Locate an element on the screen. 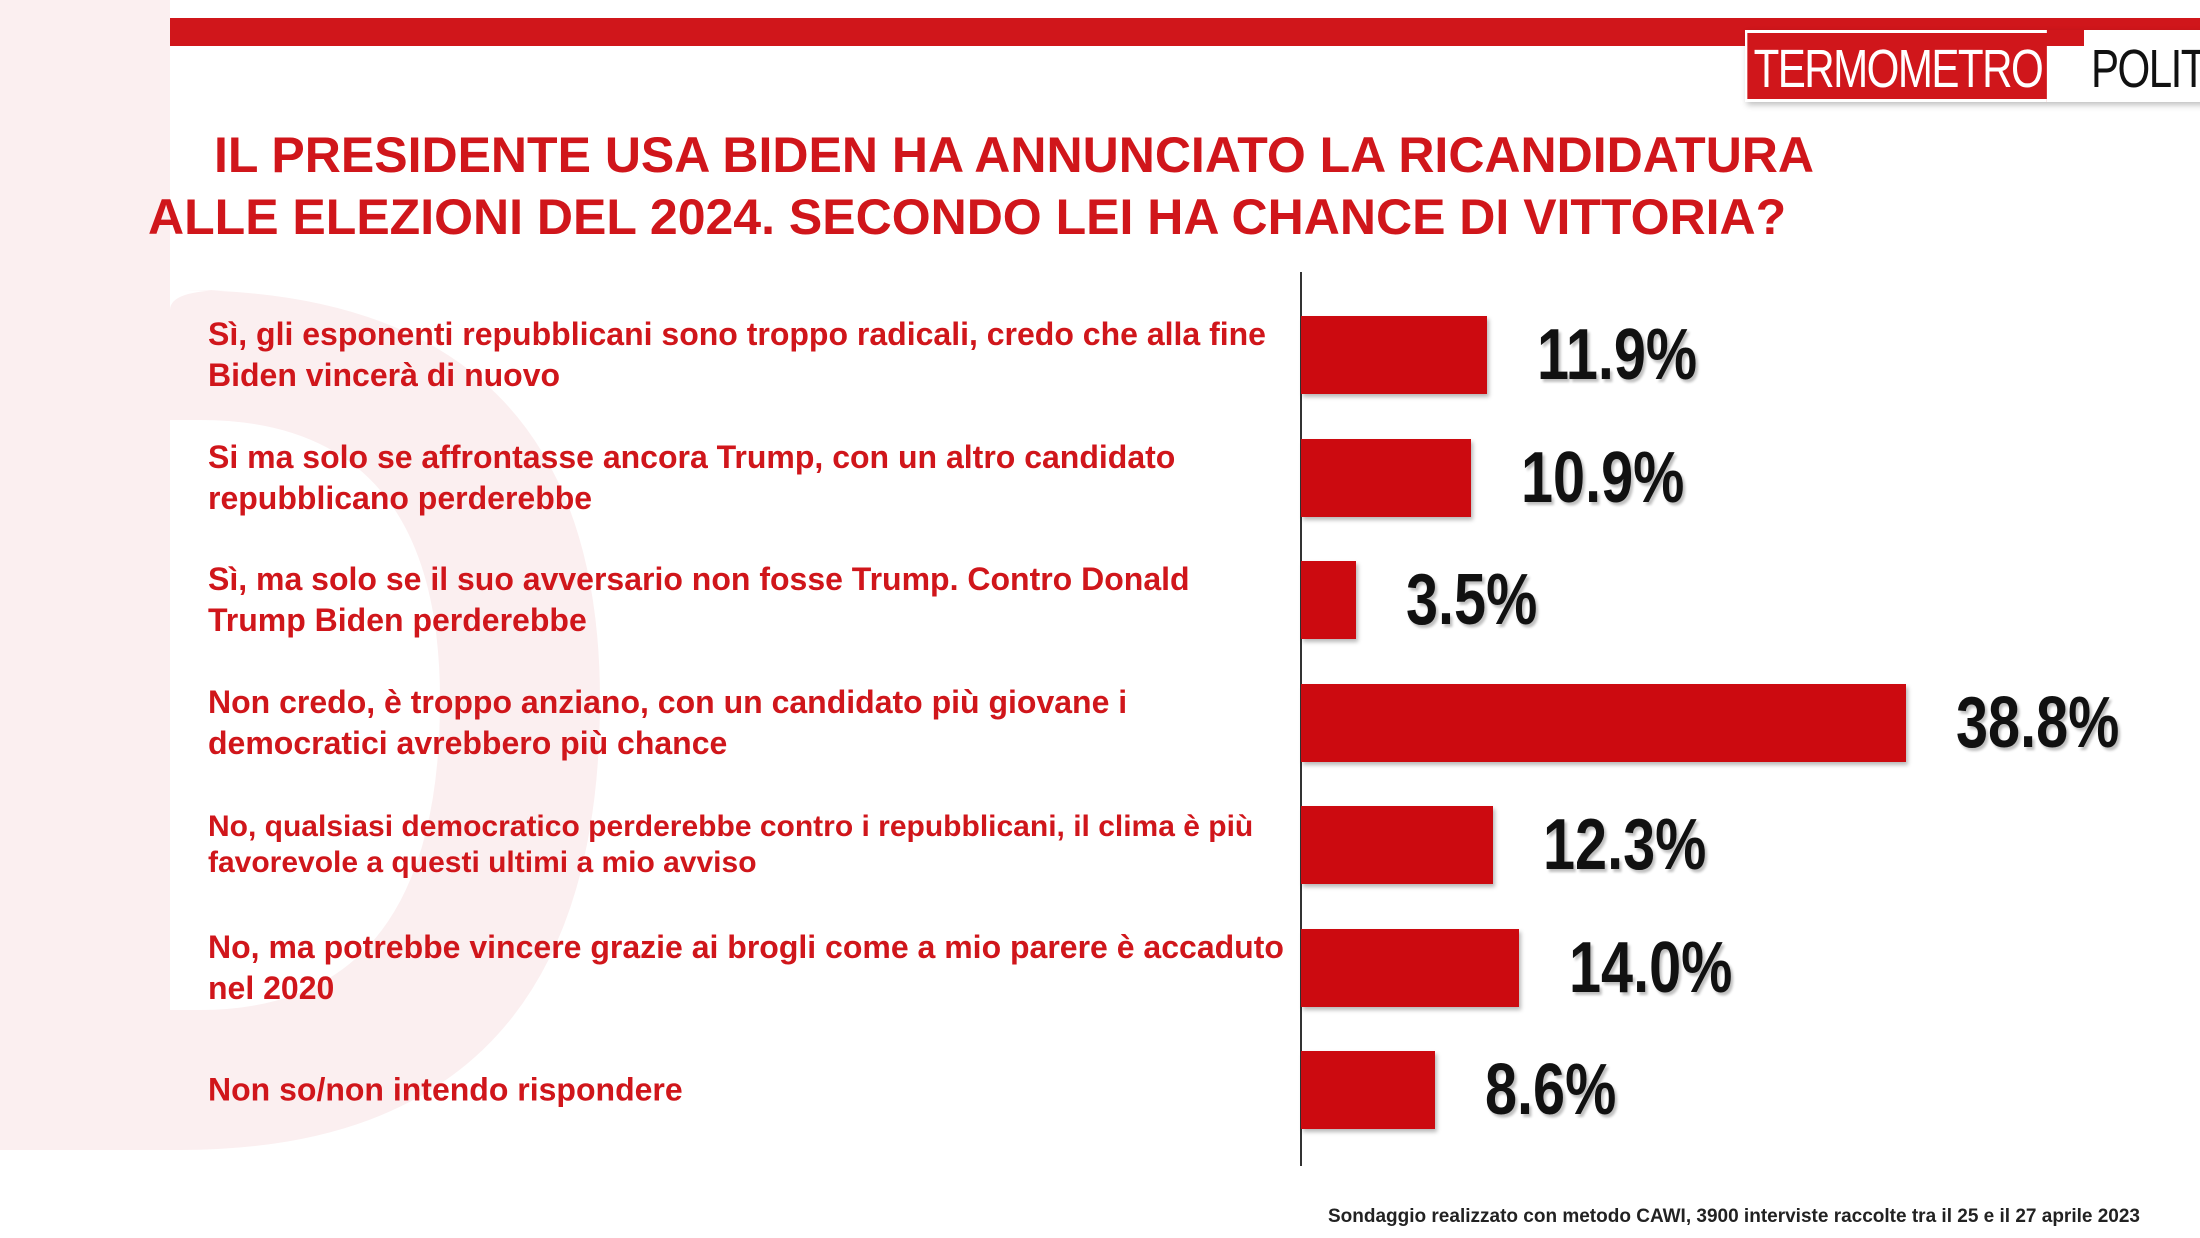 Image resolution: width=2200 pixels, height=1238 pixels. value-label: 11.9% is located at coordinates (1616, 355).